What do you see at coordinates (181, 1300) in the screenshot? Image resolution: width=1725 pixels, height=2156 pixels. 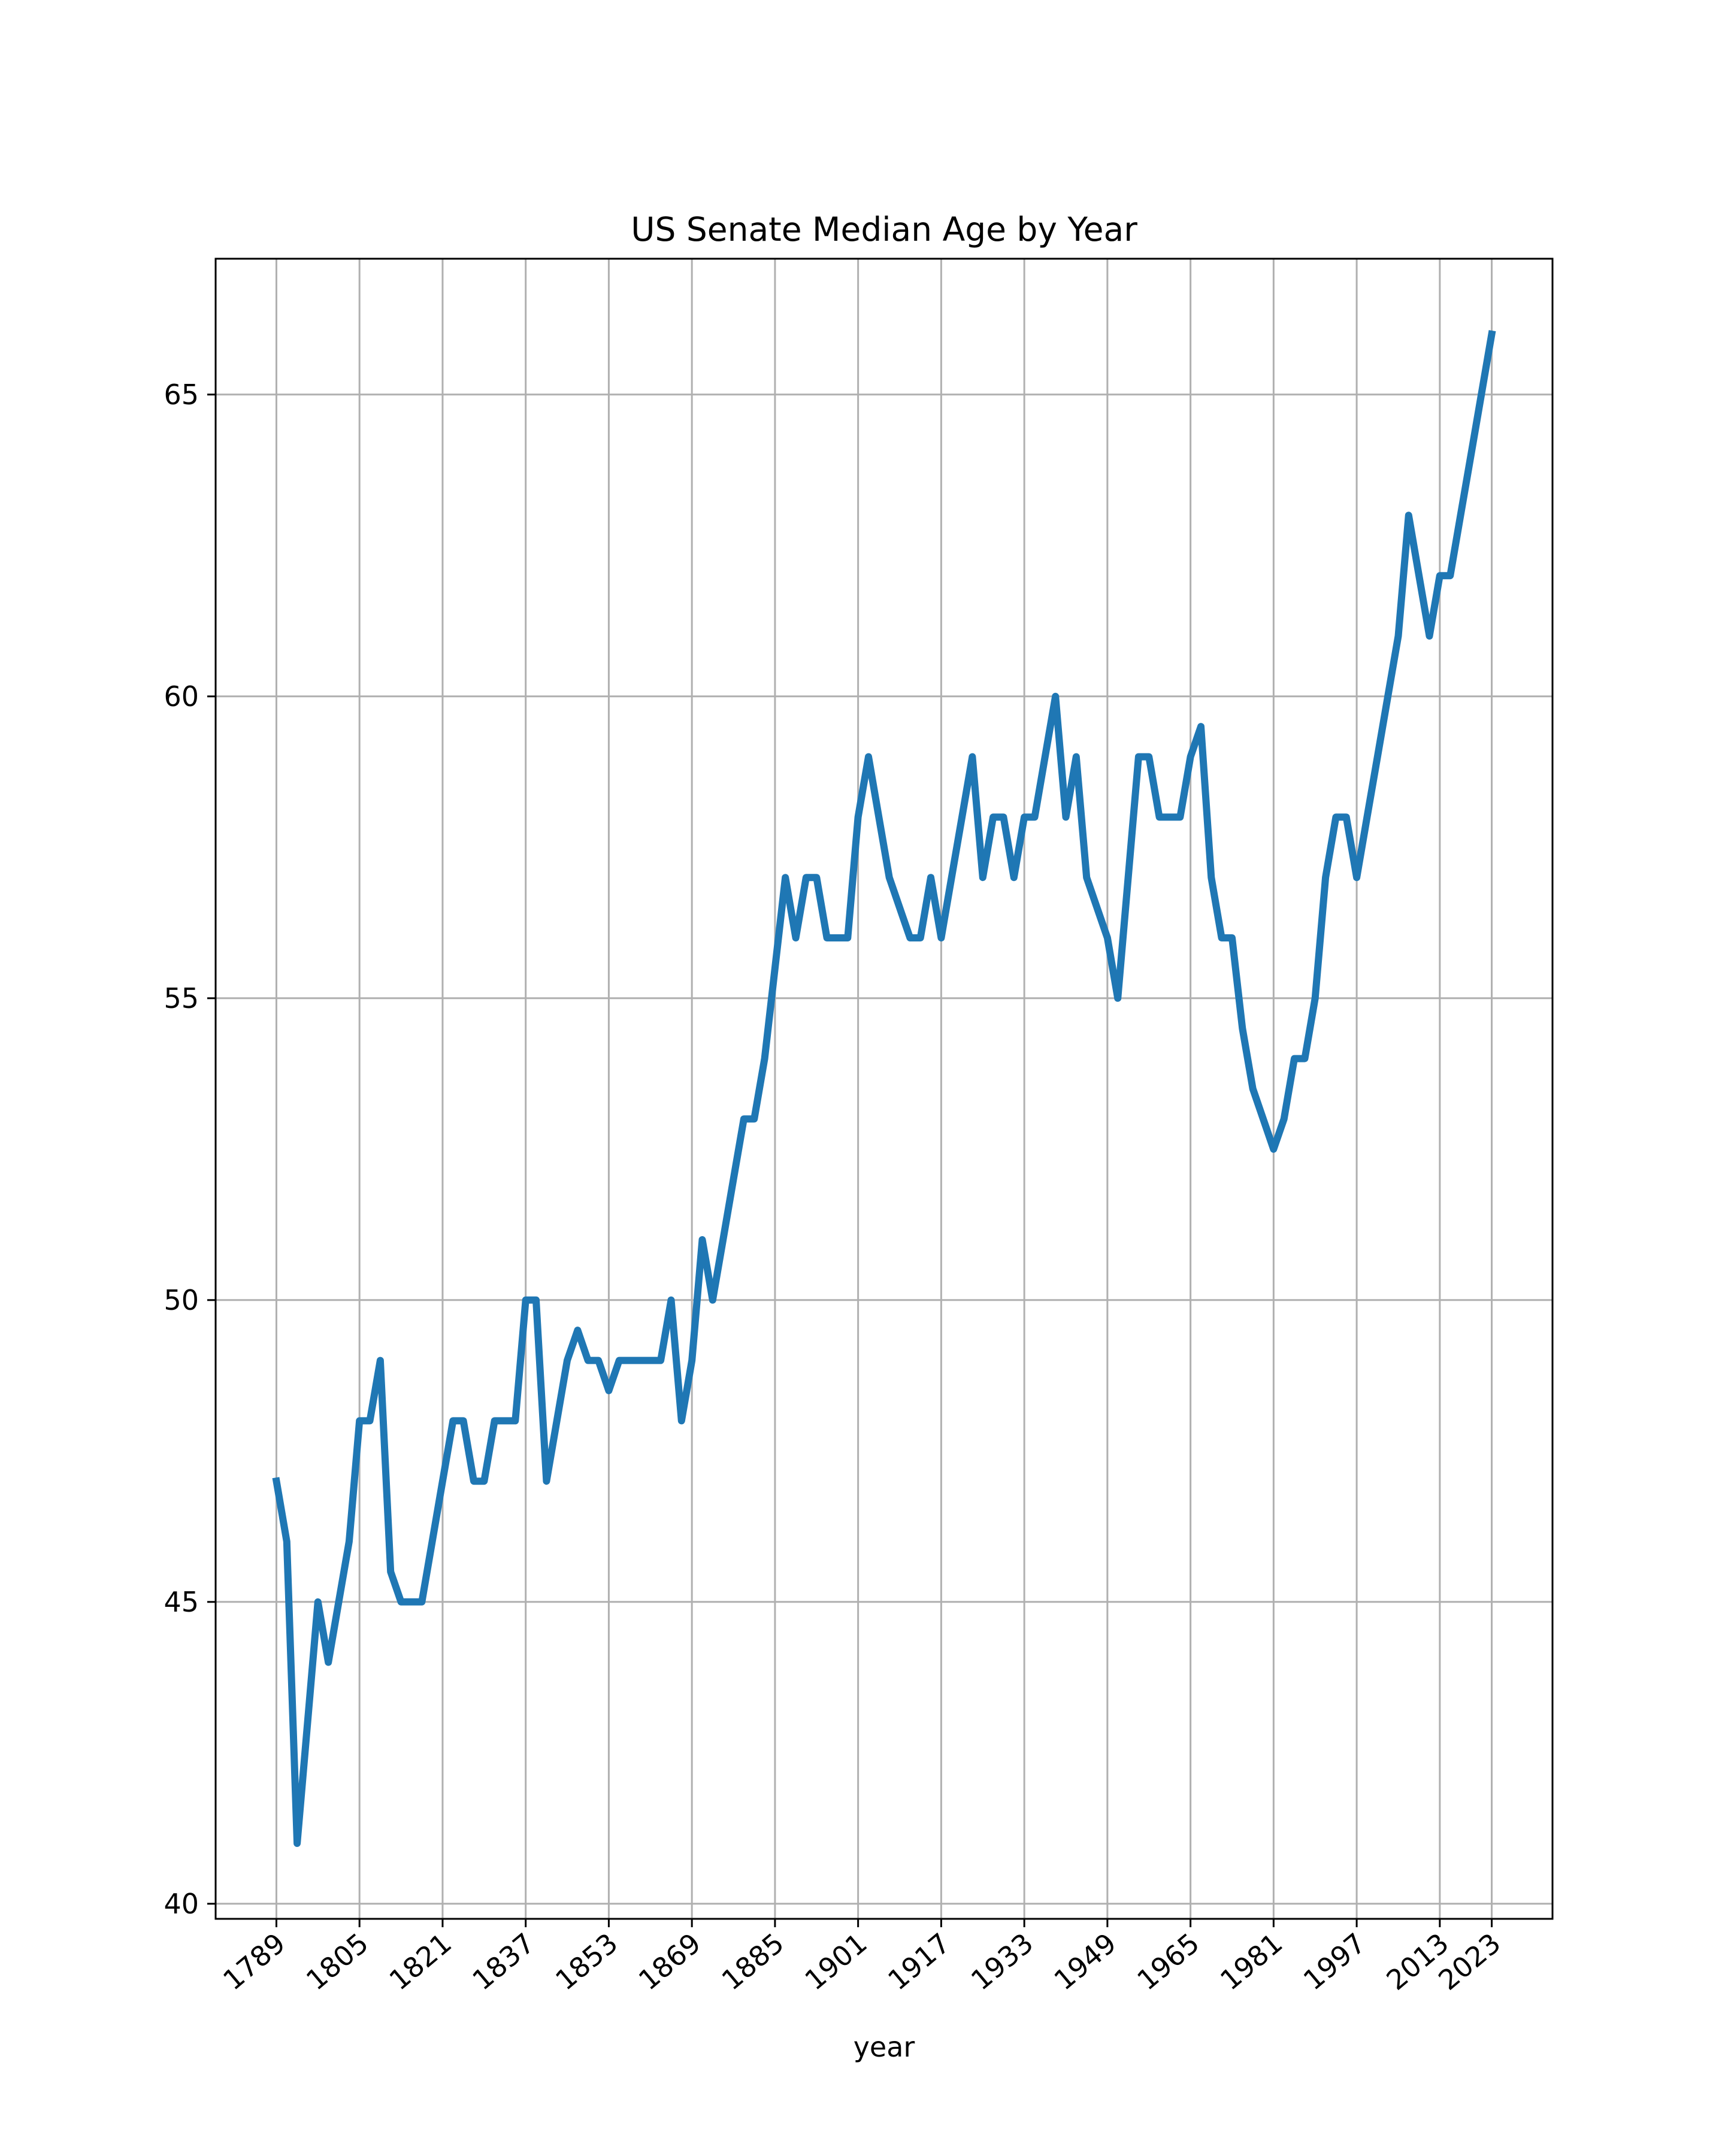 I see `y-tick-label: 50` at bounding box center [181, 1300].